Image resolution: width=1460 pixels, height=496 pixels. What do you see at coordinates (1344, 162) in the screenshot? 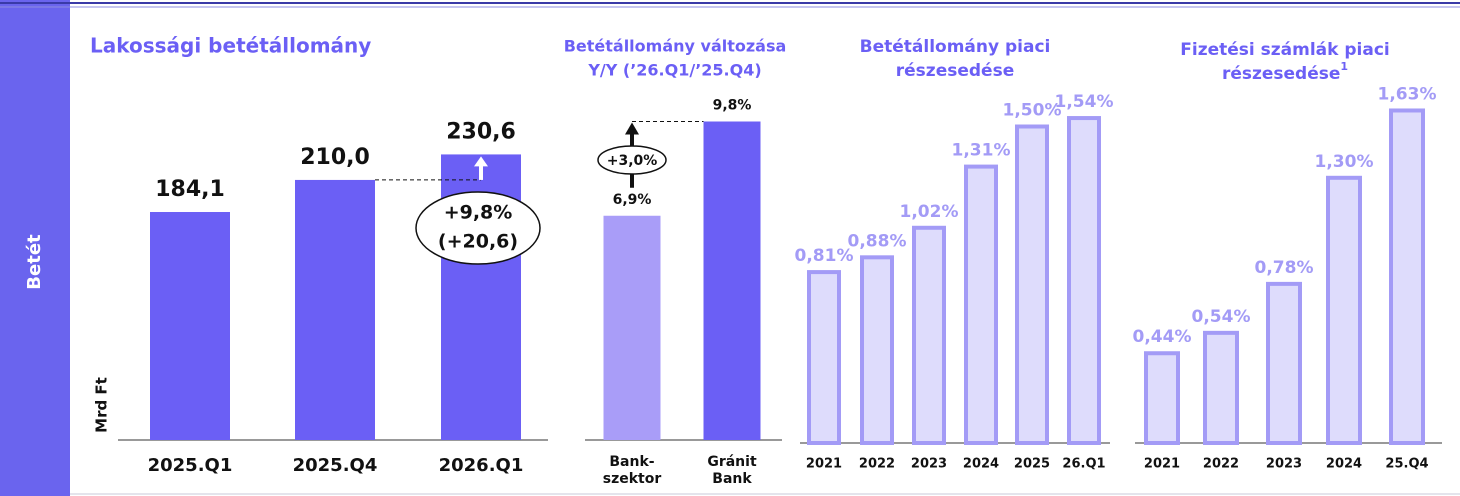
I see `value-label: 1,30%` at bounding box center [1344, 162].